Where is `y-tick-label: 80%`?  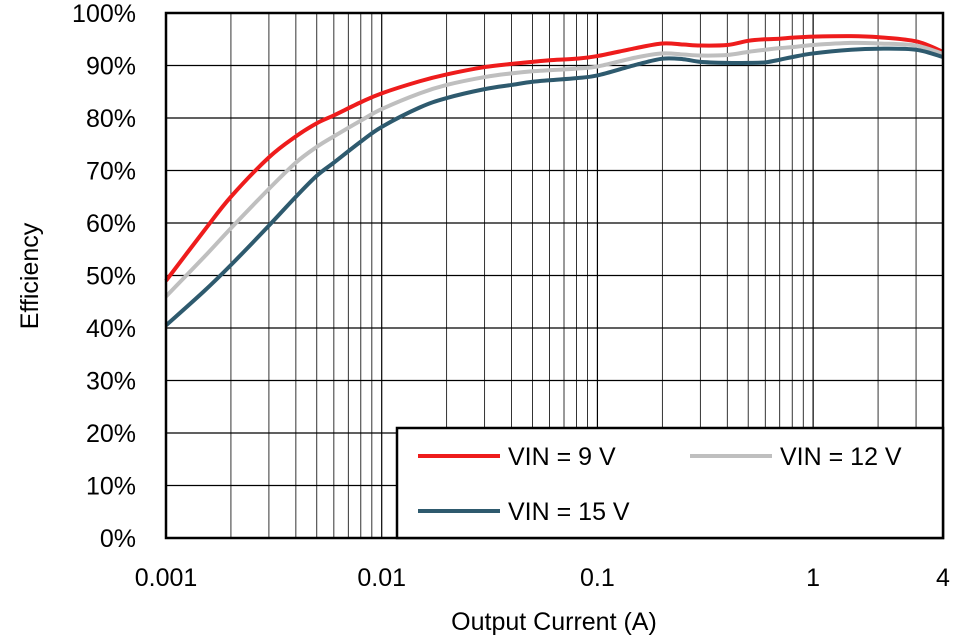
y-tick-label: 80% is located at coordinates (111, 119).